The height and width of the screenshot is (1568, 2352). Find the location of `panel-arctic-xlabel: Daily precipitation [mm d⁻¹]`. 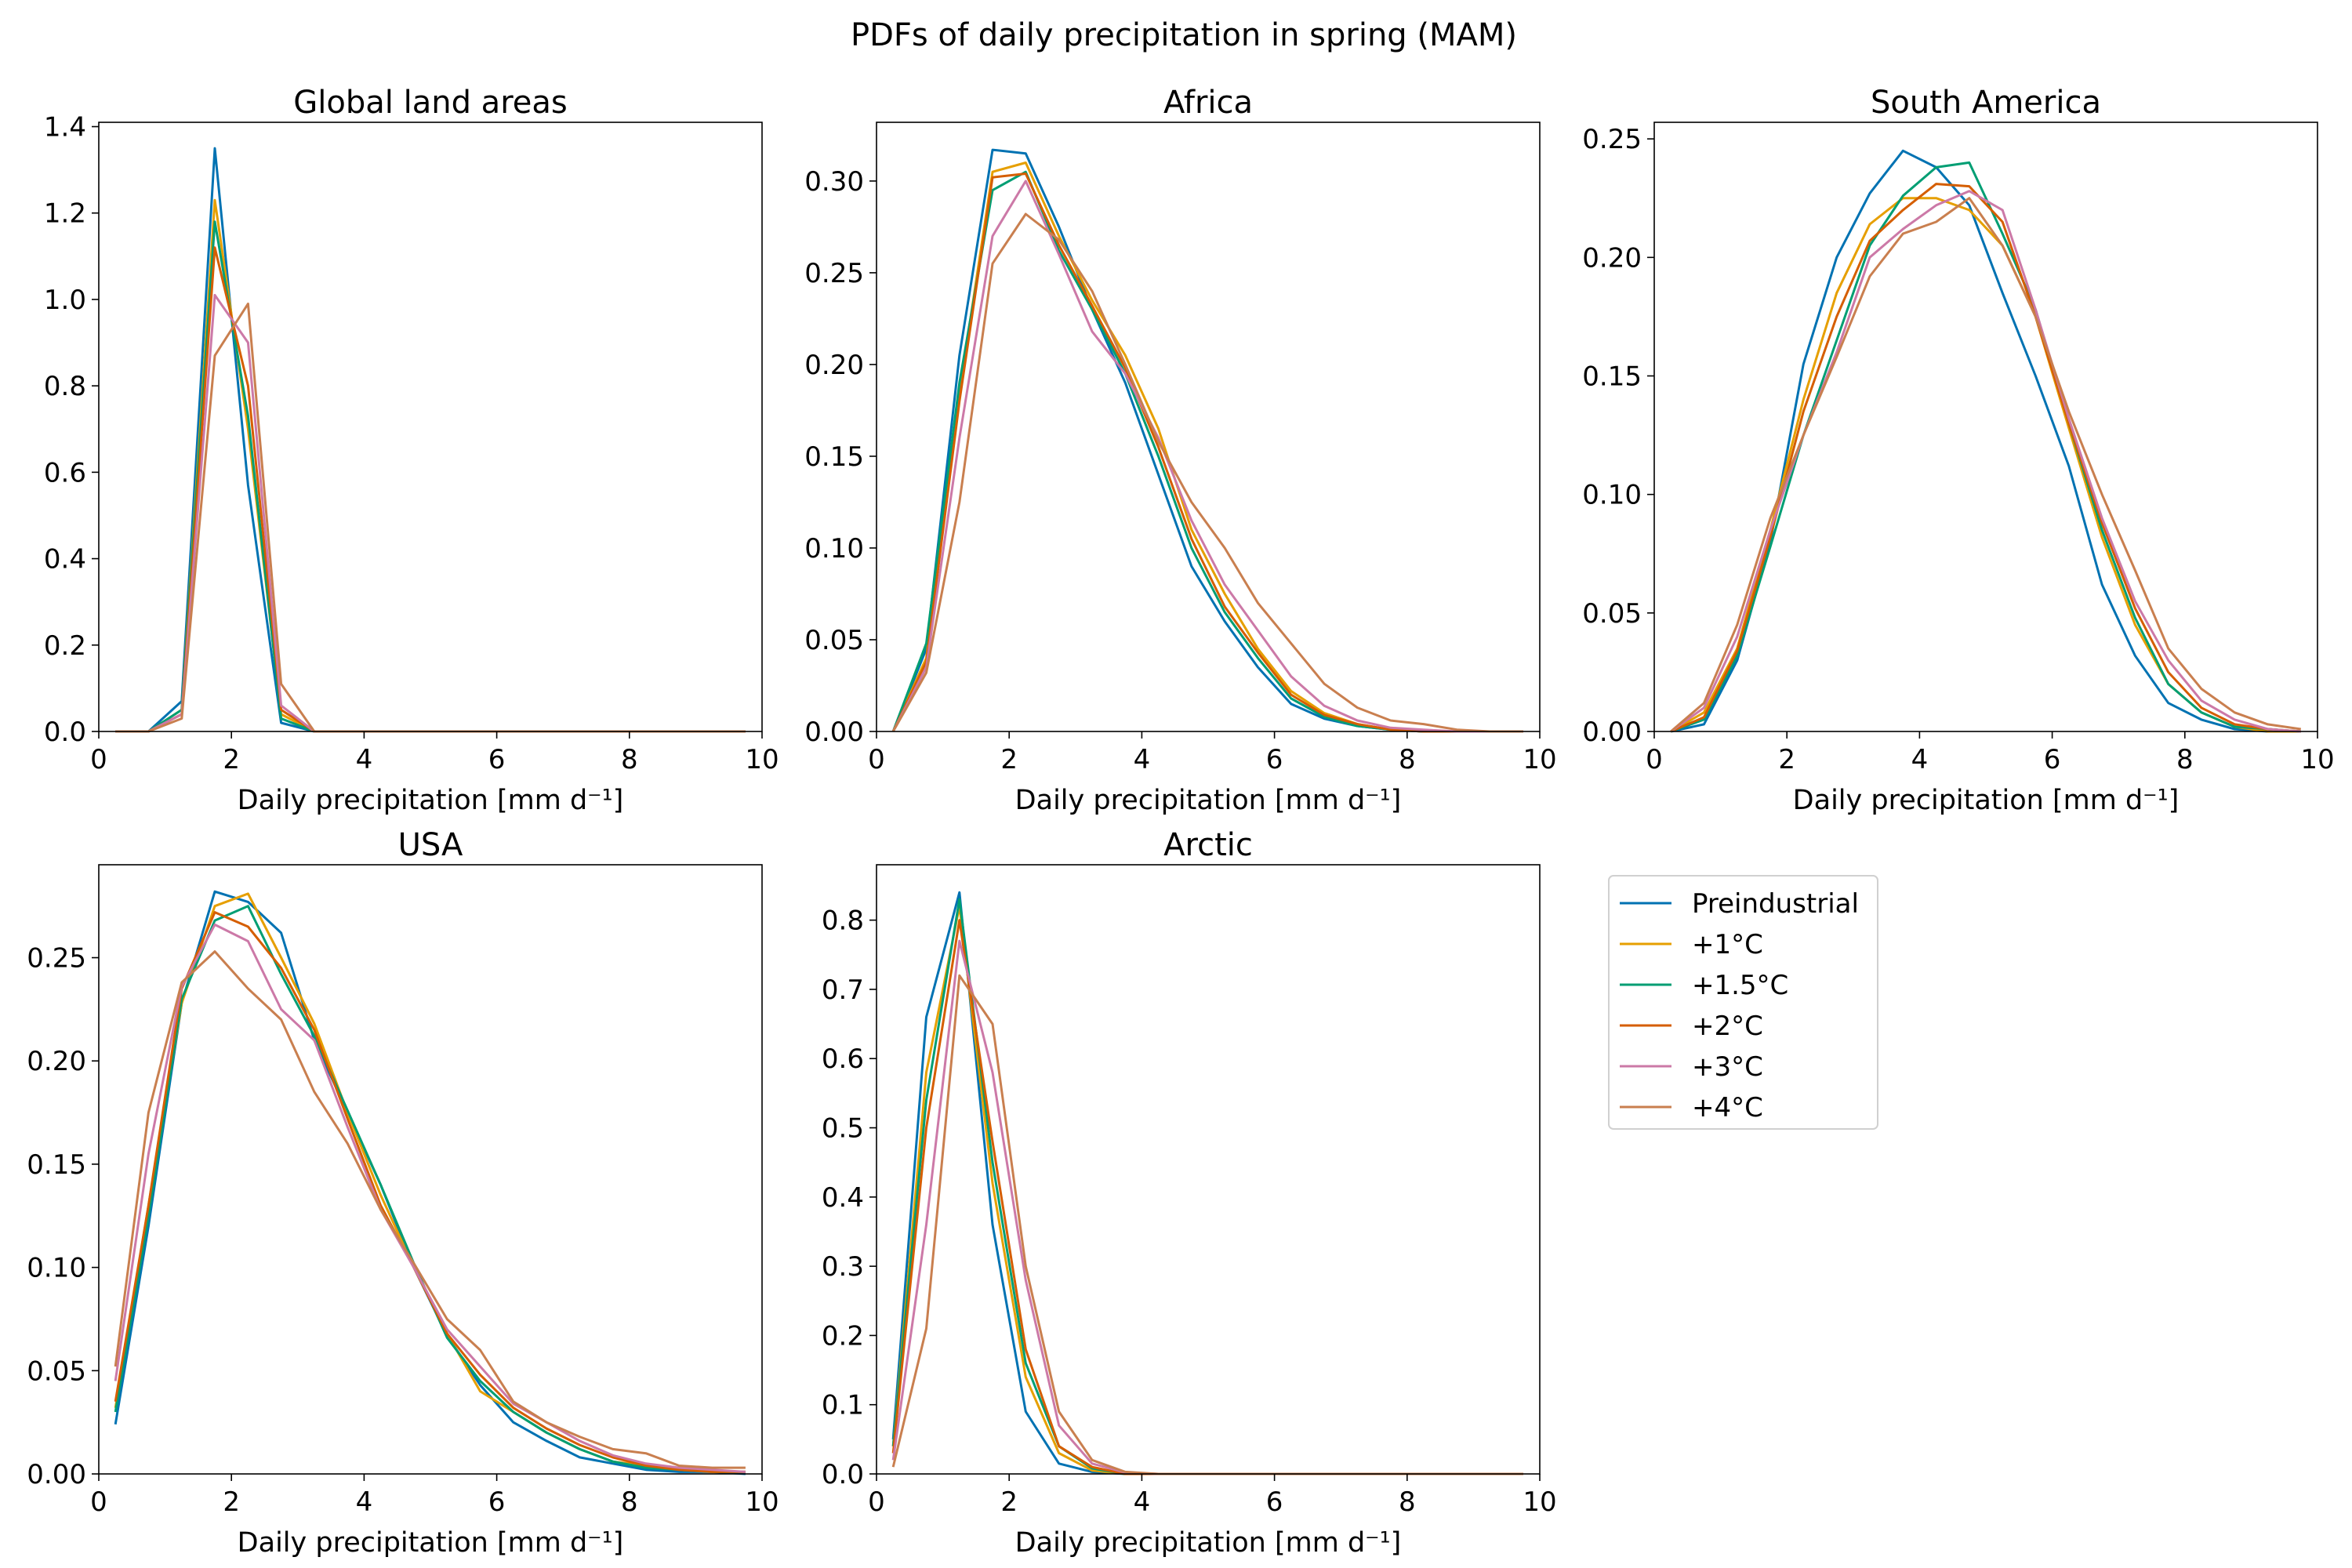

panel-arctic-xlabel: Daily precipitation [mm d⁻¹] is located at coordinates (1208, 1543).